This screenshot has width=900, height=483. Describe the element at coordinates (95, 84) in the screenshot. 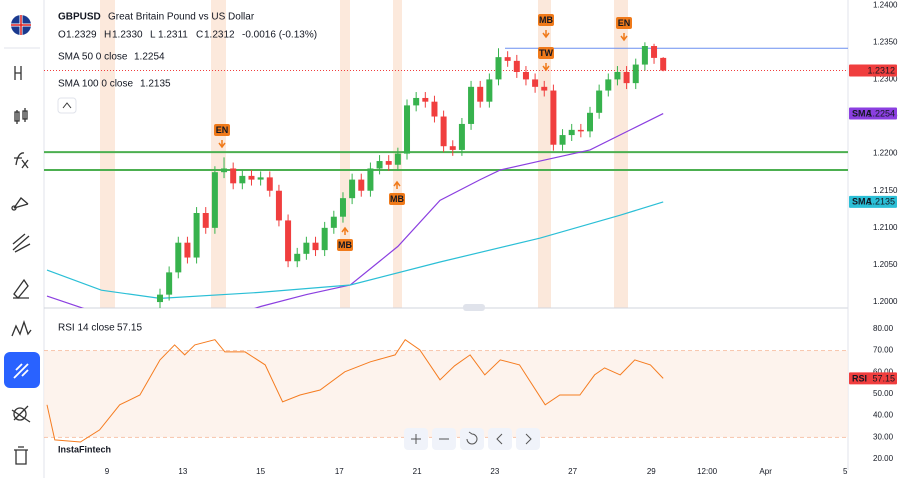

I see `sma-legend: SMA 100 0 close` at that location.